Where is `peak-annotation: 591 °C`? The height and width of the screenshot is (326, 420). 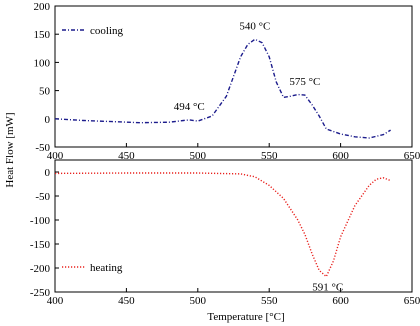
peak-annotation: 591 °C is located at coordinates (327, 288).